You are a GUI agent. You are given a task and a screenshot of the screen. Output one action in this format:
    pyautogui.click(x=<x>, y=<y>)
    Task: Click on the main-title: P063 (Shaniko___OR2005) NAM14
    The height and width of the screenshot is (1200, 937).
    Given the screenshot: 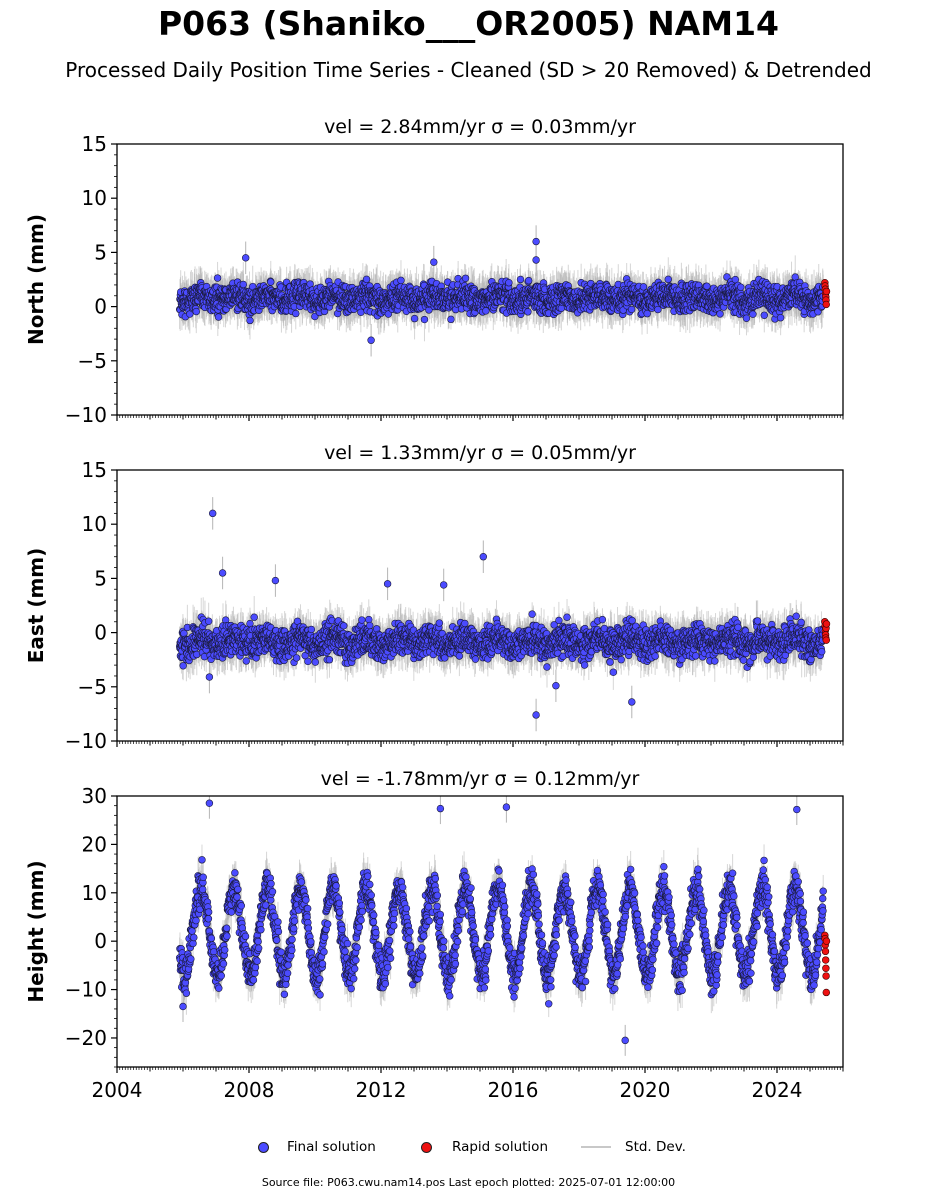 What is the action you would take?
    pyautogui.click(x=468, y=23)
    